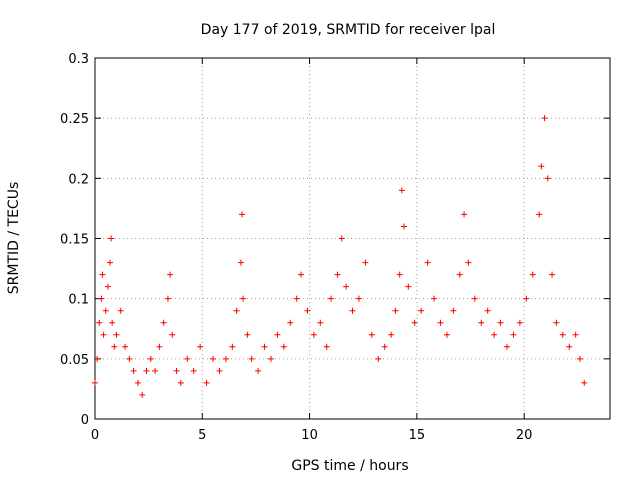 This screenshot has height=480, width=640. Describe the element at coordinates (78, 300) in the screenshot. I see `y-tick-label: 0.1` at that location.